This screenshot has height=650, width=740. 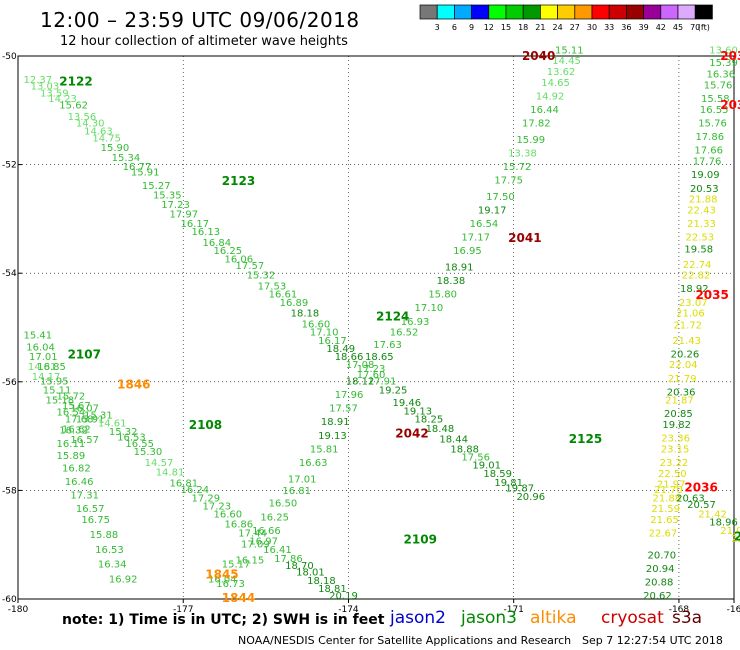 What do you see at coordinates (238, 181) in the screenshot?
I see `pass-label: 2123` at bounding box center [238, 181].